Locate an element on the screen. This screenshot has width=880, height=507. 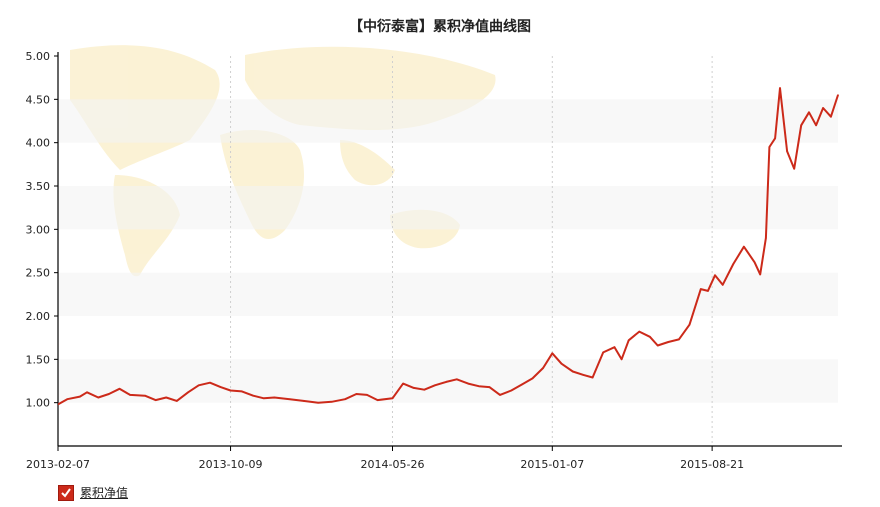
legend-item-cumulative-nav: 累积净值 is located at coordinates (93, 492).